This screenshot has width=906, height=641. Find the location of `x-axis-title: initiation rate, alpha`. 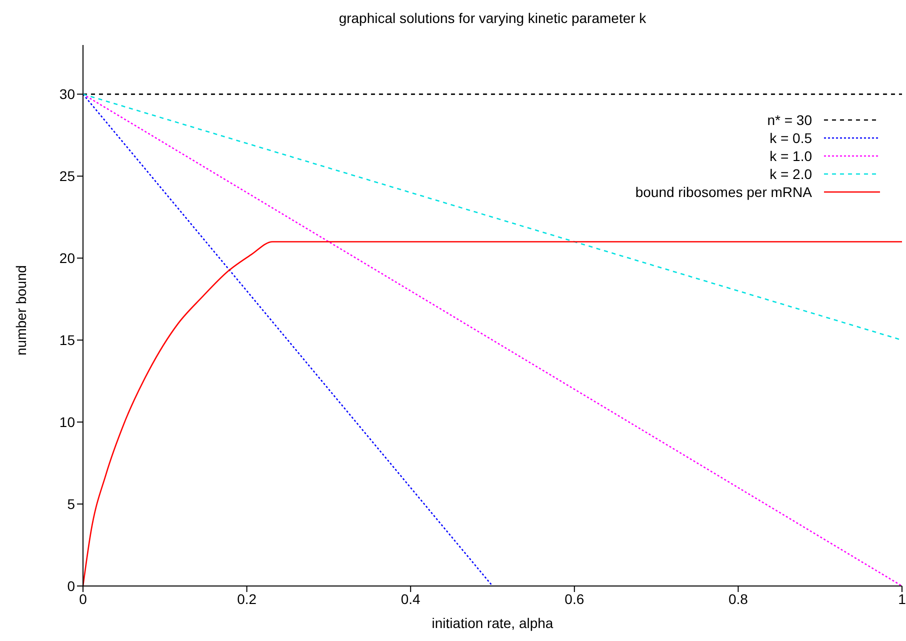

x-axis-title: initiation rate, alpha is located at coordinates (493, 623).